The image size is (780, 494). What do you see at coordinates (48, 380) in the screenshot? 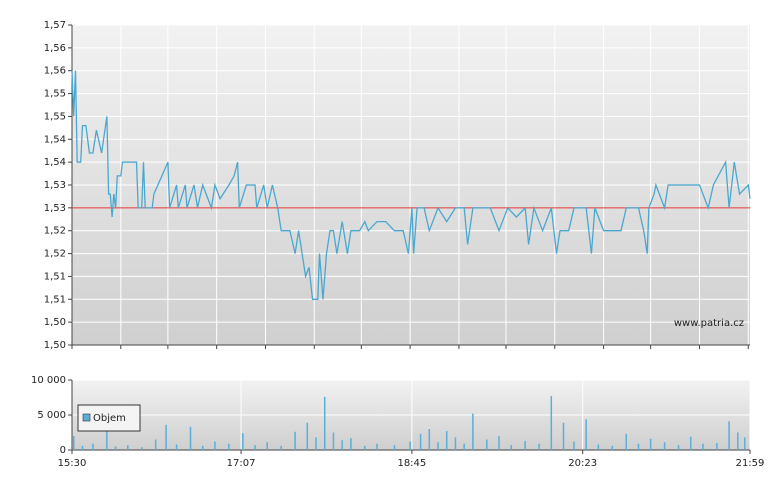
I see `y-tick-label: 10 000` at bounding box center [48, 380].